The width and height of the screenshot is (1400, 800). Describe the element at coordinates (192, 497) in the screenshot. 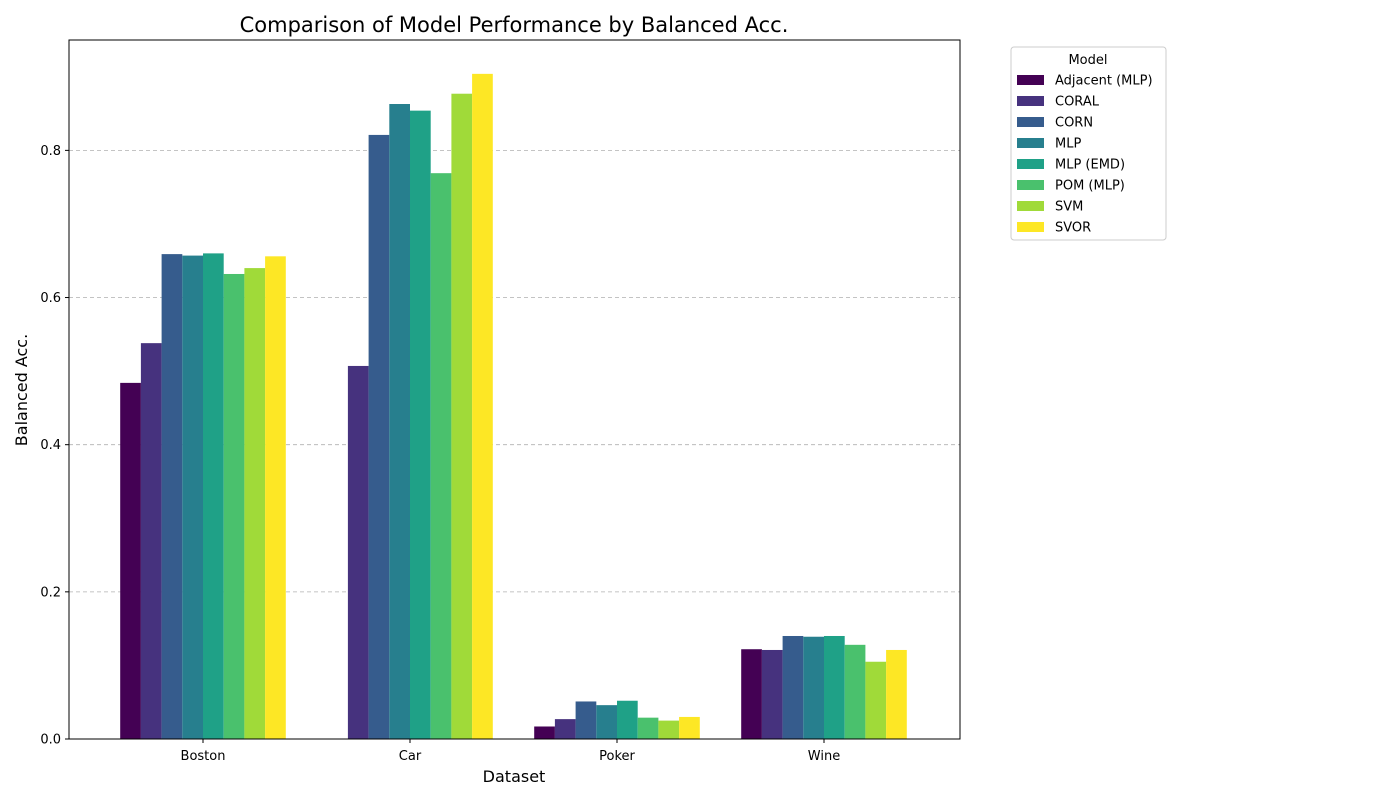

I see `bar-boston-mlp` at that location.